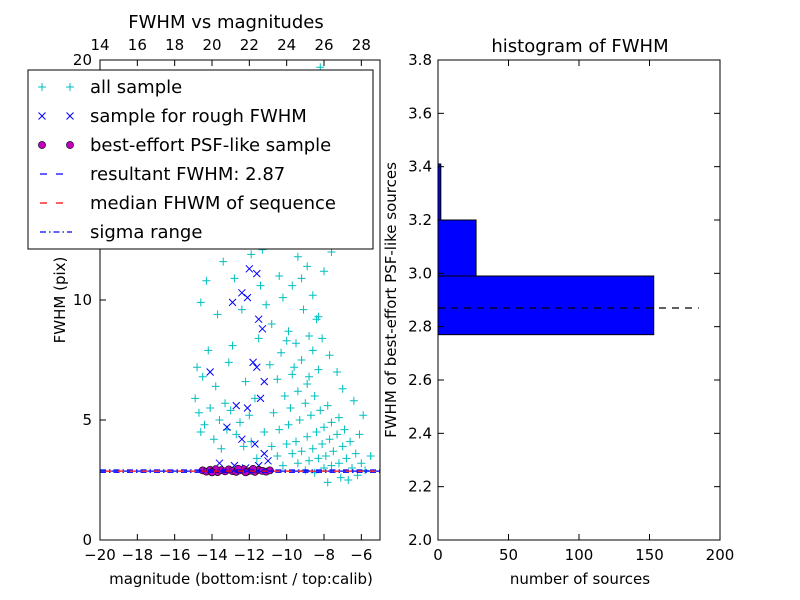 The width and height of the screenshot is (800, 600). I want to click on right-y-axis-label: FWHM of best-effort PSF-like sources, so click(391, 300).